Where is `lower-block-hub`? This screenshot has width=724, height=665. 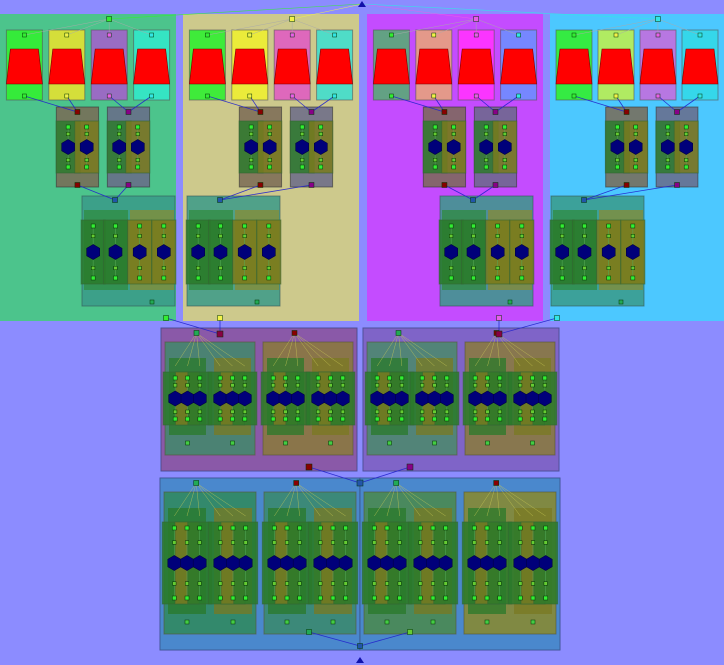
lower-block-hub is located at coordinates (115, 200).